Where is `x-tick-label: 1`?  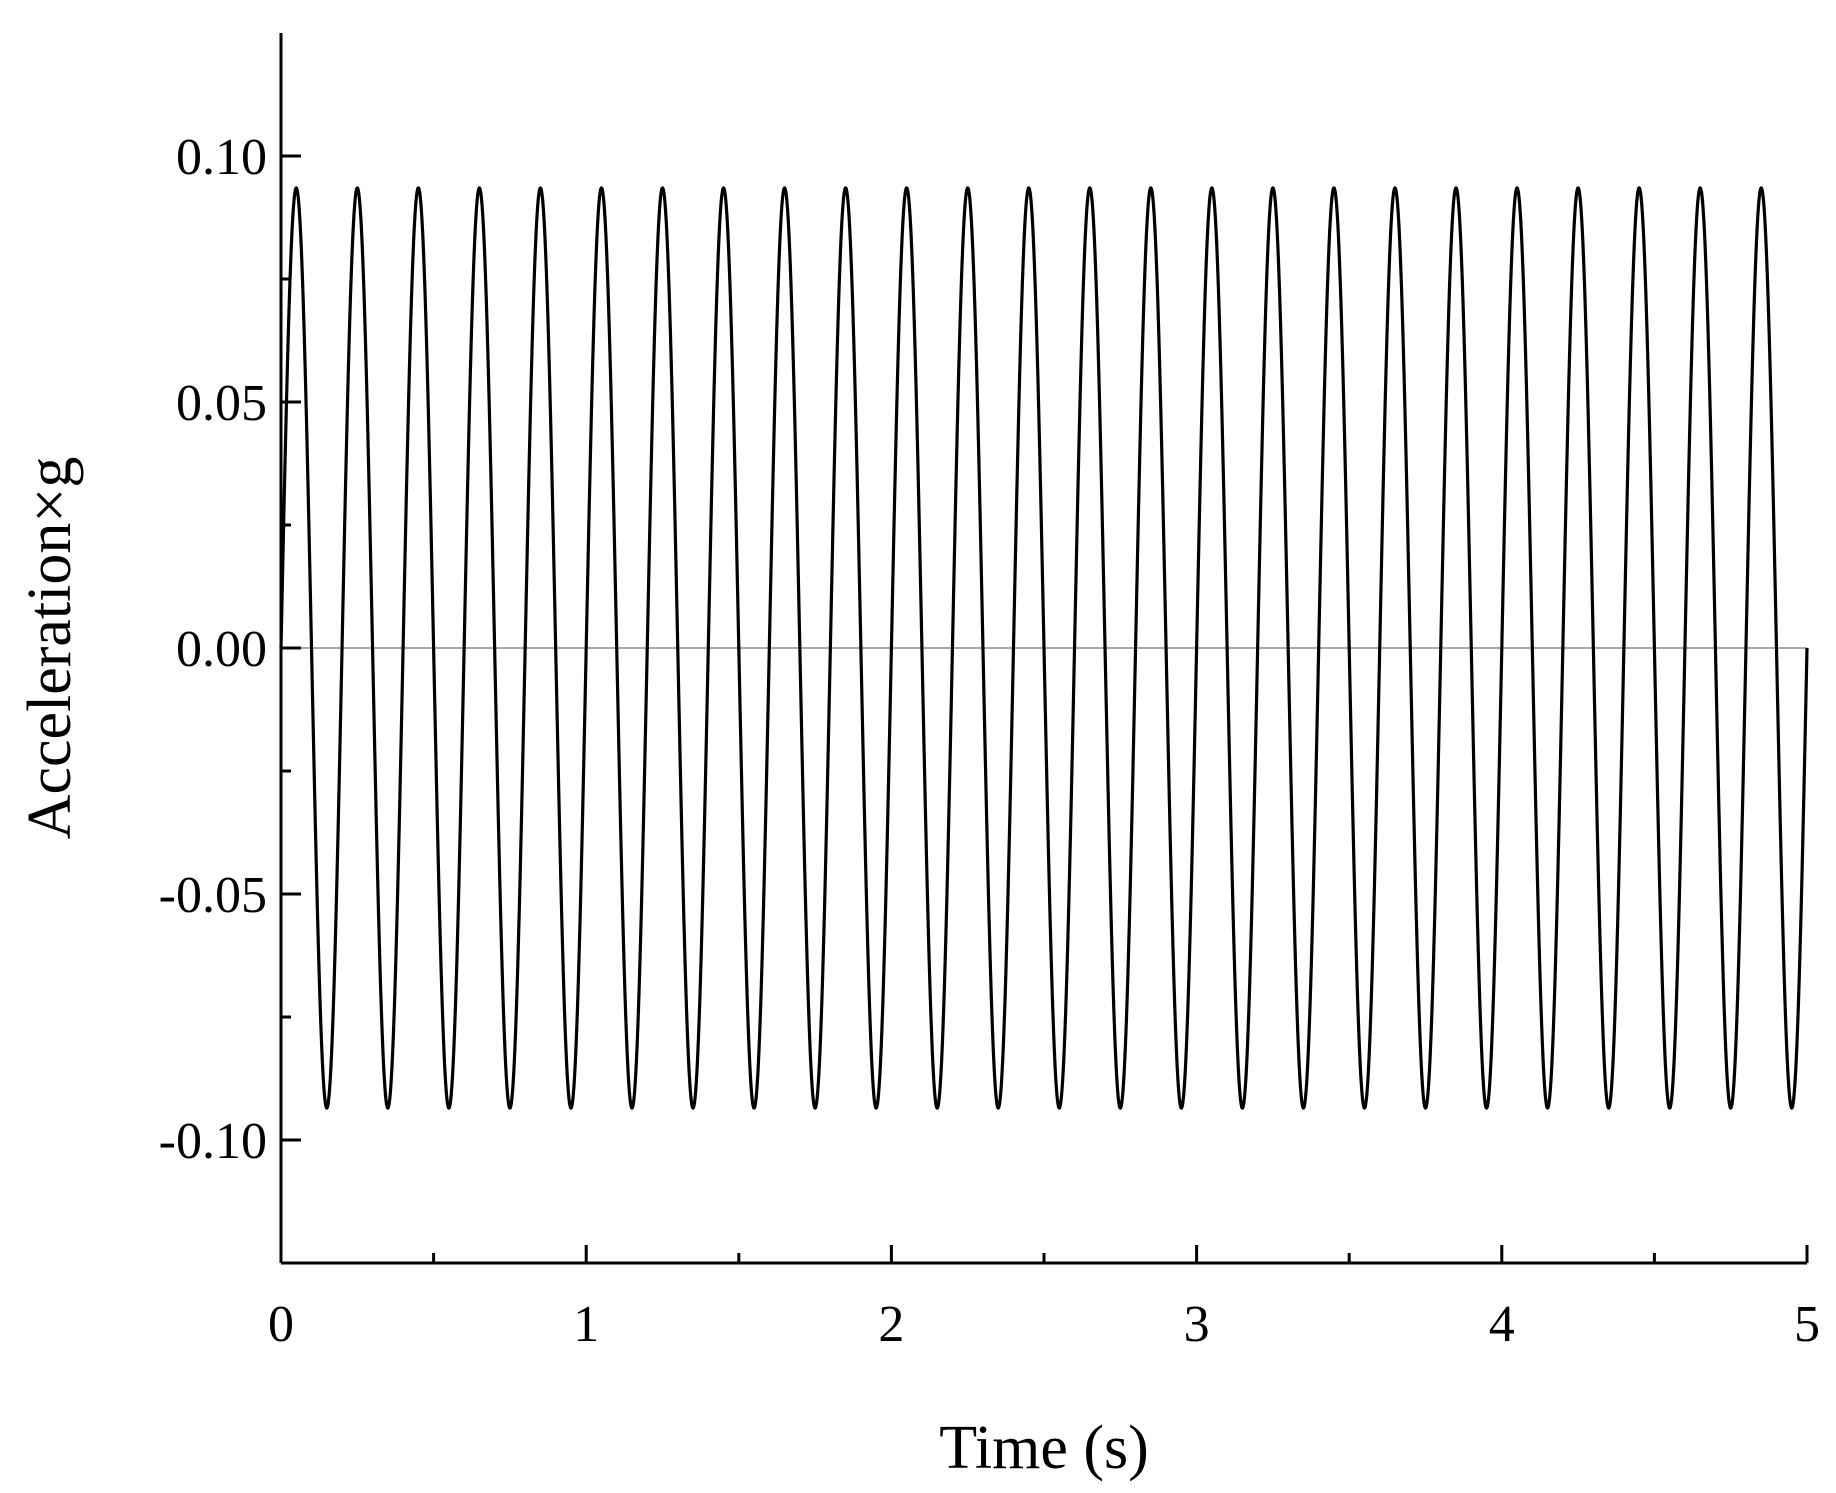
x-tick-label: 1 is located at coordinates (586, 1324).